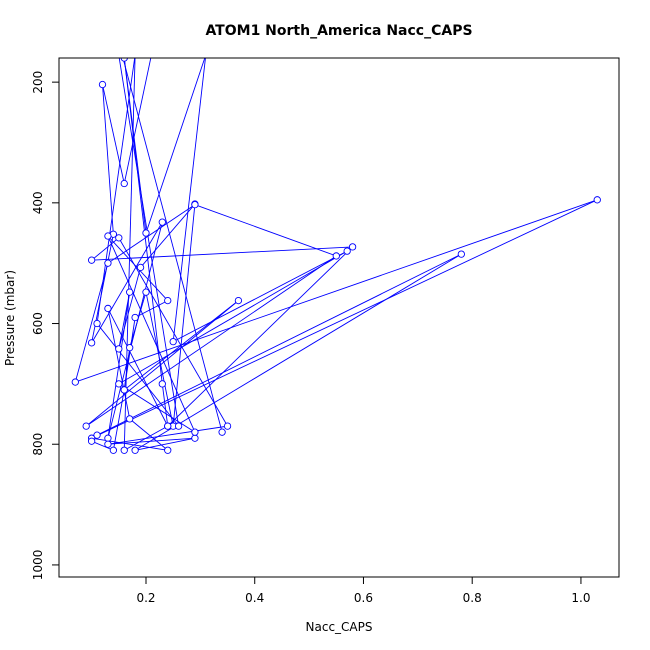  I want to click on y-axis-label: Pressure (mbar), so click(10, 318).